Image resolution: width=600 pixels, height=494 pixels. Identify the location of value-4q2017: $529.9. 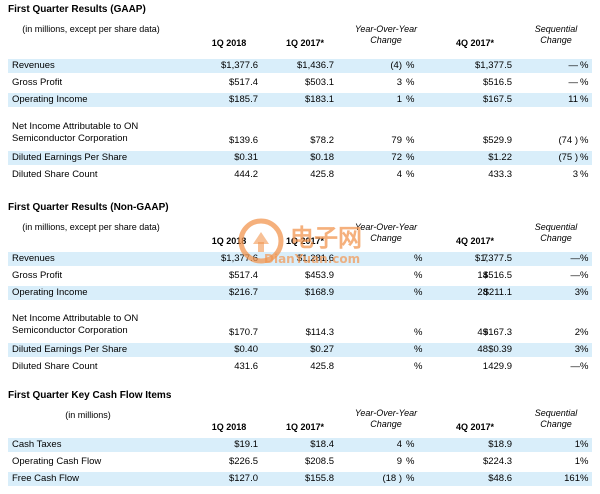
(497, 140).